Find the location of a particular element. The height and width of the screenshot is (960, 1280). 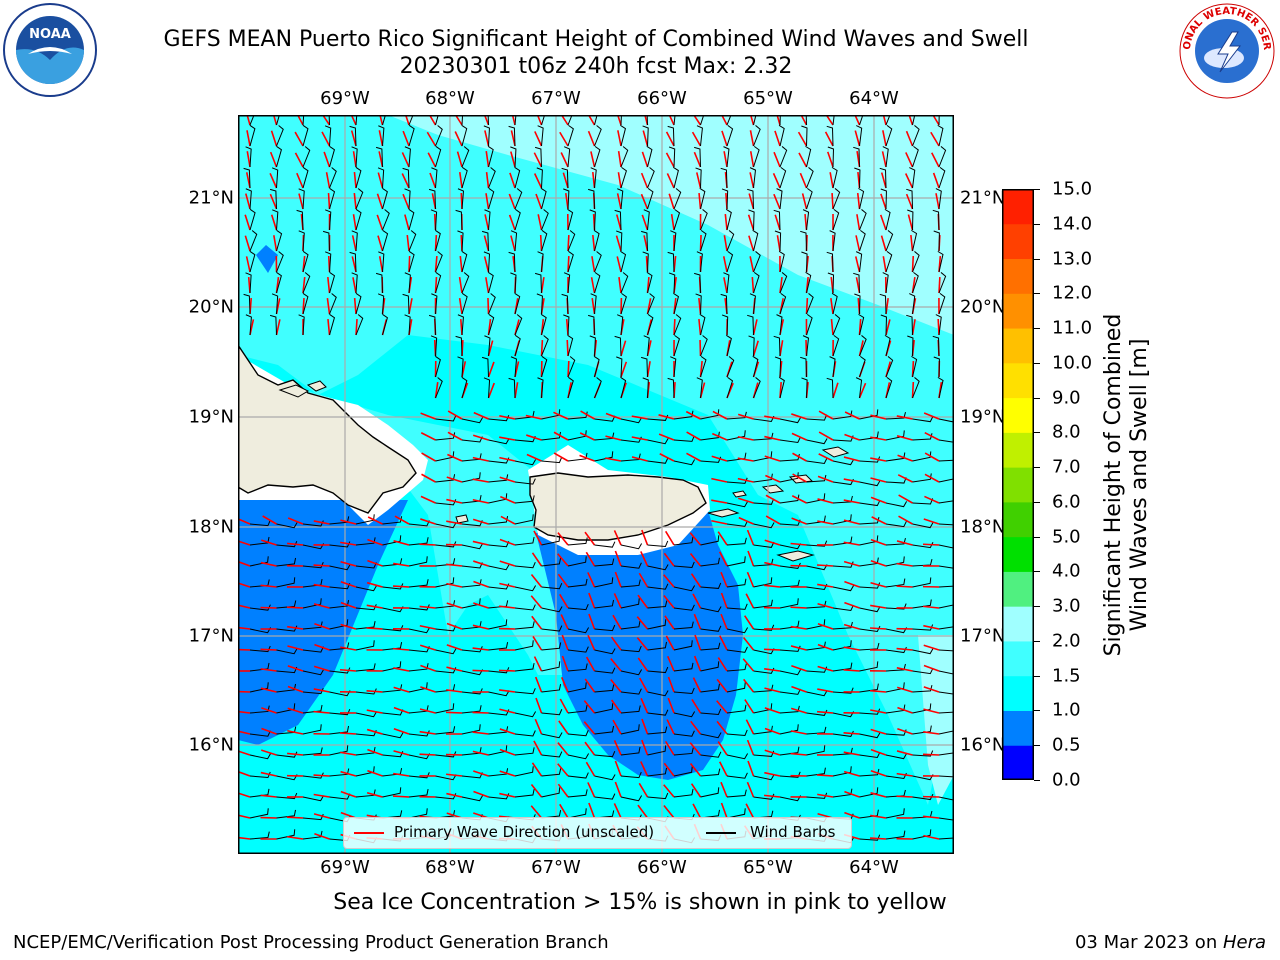

colorbar-tick-label: 13.0 is located at coordinates (1072, 259).